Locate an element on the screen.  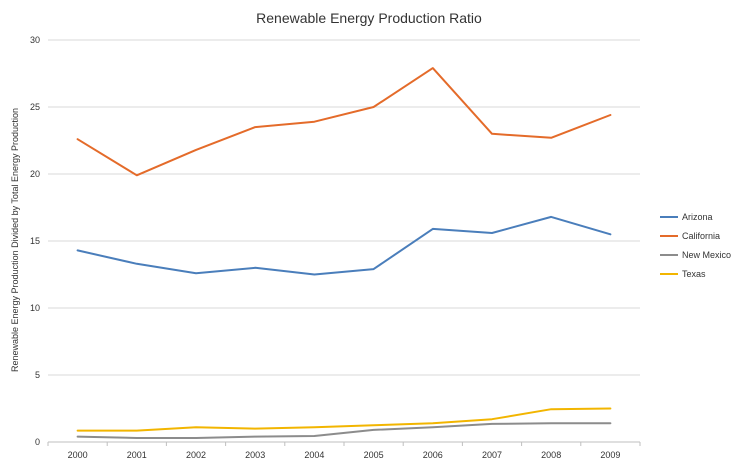
y-tick-label: 0 is located at coordinates (37, 442).